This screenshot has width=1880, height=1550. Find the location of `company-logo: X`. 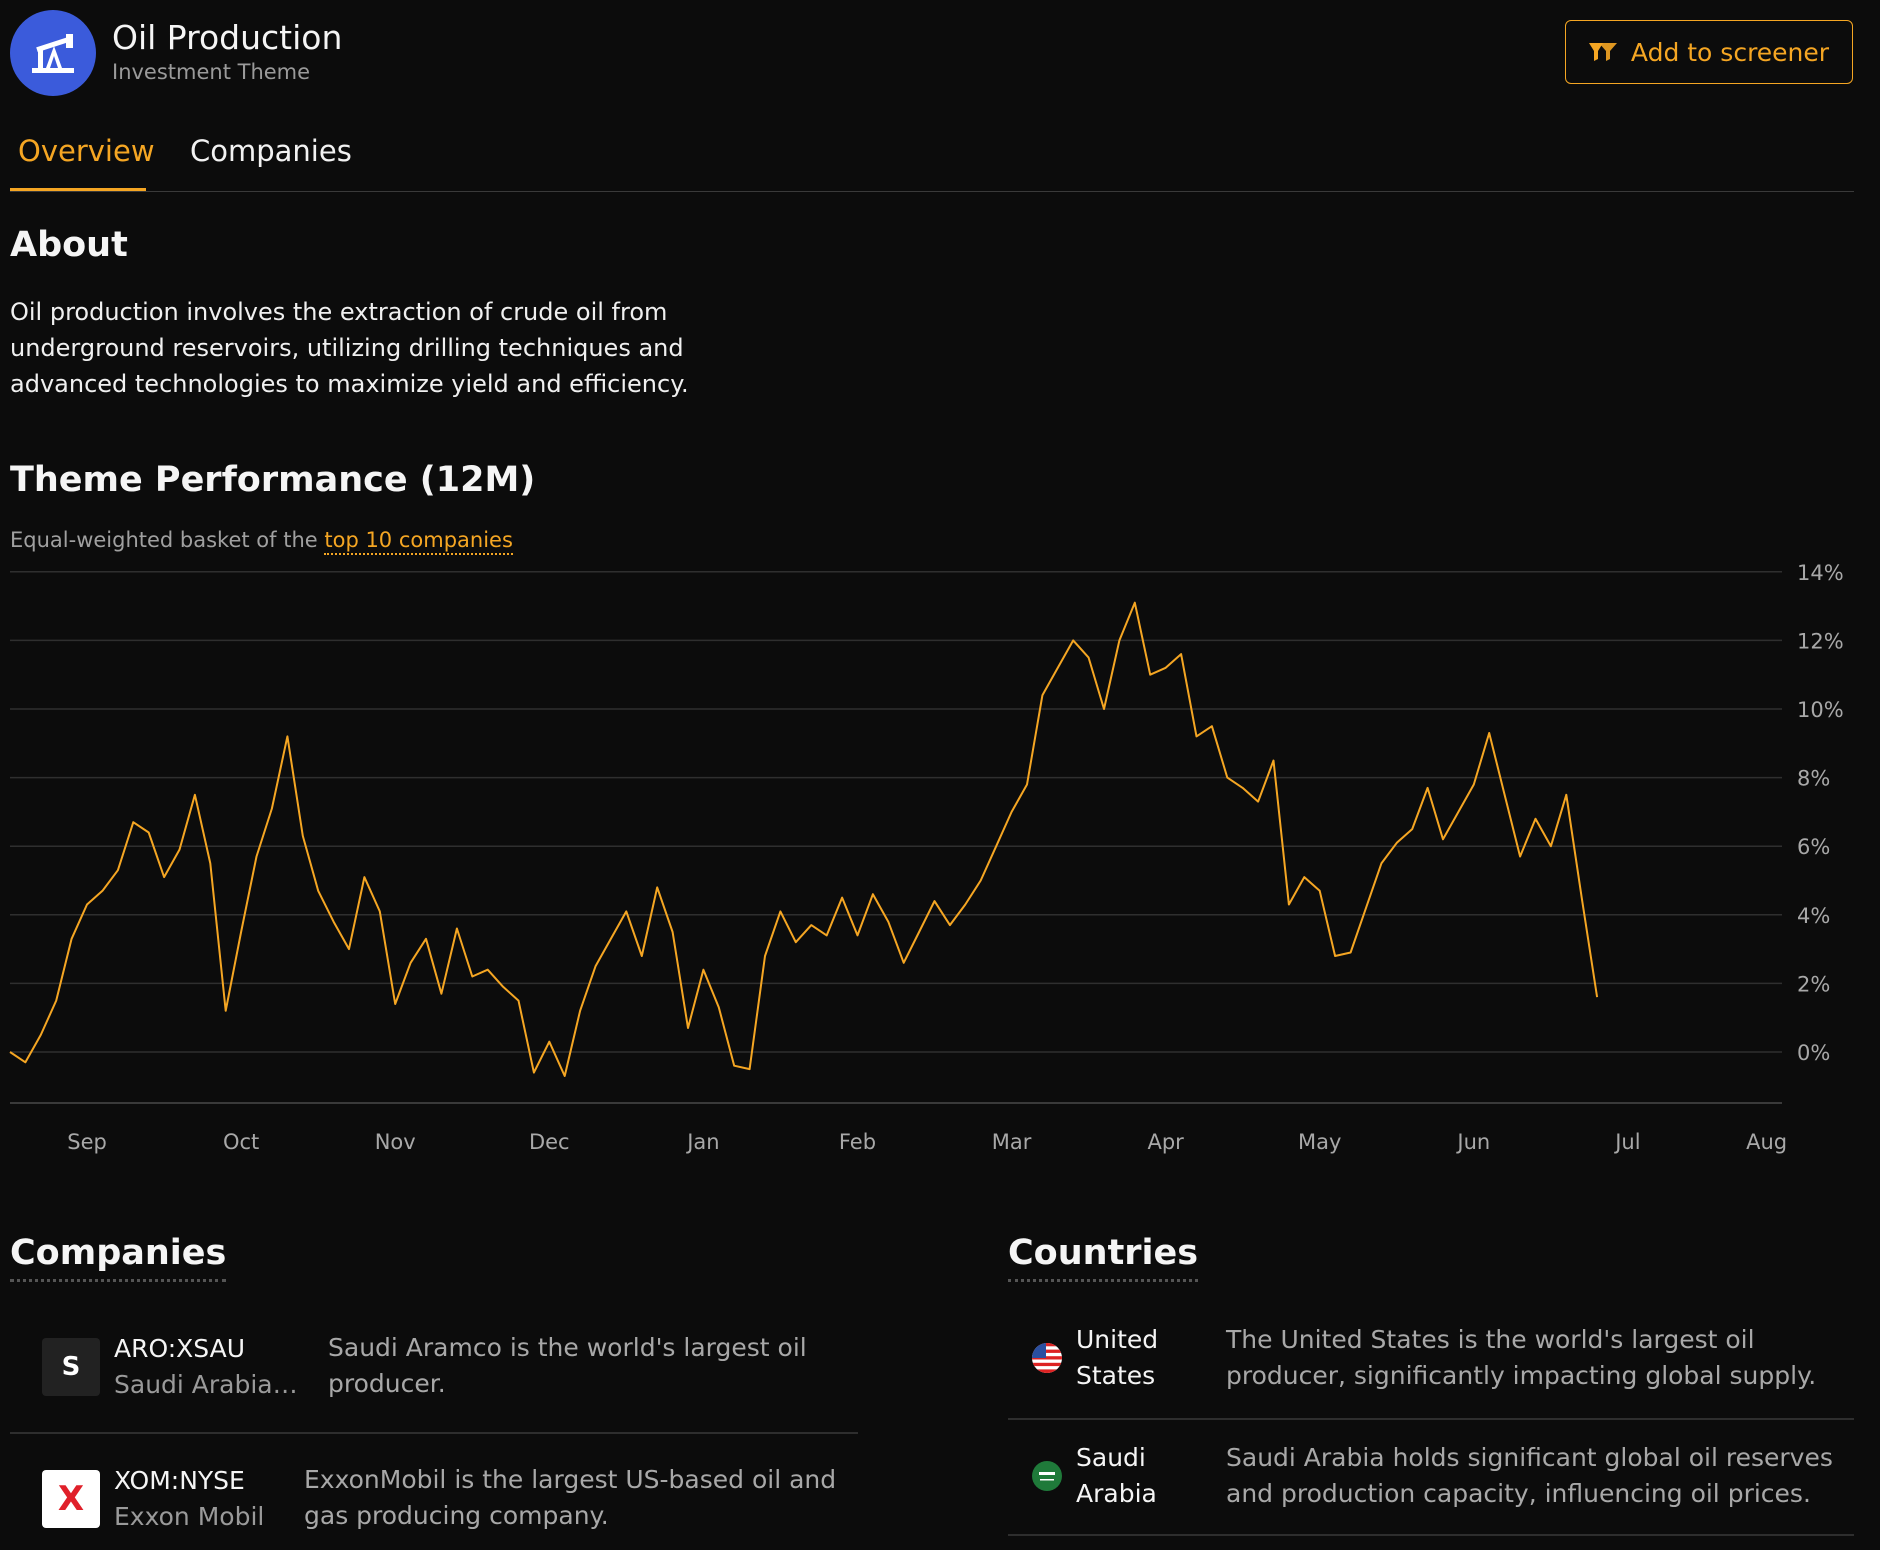

company-logo: X is located at coordinates (71, 1499).